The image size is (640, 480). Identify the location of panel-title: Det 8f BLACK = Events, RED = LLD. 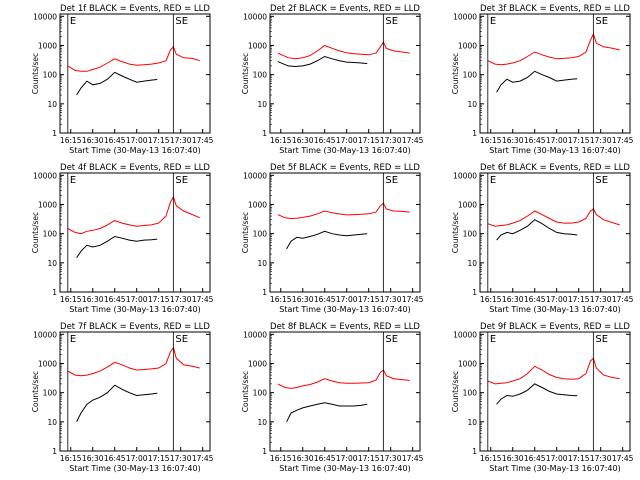
(345, 327).